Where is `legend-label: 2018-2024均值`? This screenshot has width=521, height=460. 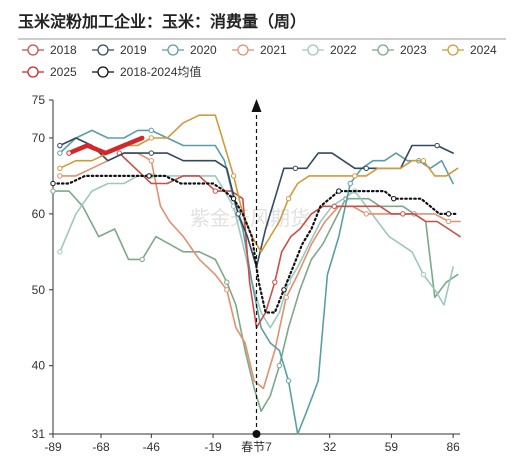 legend-label: 2018-2024均值 is located at coordinates (160, 71).